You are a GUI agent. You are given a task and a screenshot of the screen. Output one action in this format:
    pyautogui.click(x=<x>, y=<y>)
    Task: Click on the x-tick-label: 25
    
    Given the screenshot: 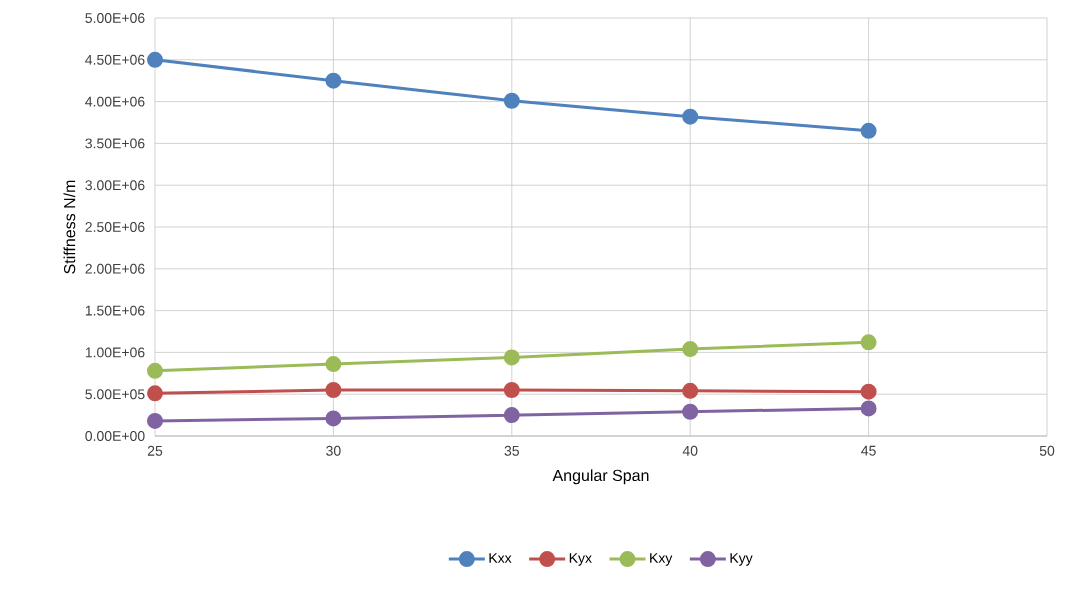 What is the action you would take?
    pyautogui.click(x=155, y=450)
    